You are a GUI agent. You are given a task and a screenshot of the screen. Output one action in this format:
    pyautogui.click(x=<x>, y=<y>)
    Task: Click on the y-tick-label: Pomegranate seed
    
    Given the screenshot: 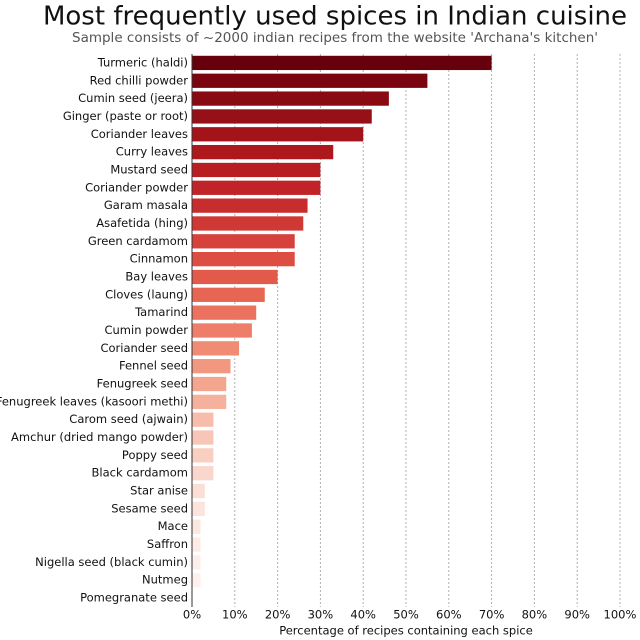 What is the action you would take?
    pyautogui.click(x=134, y=598)
    